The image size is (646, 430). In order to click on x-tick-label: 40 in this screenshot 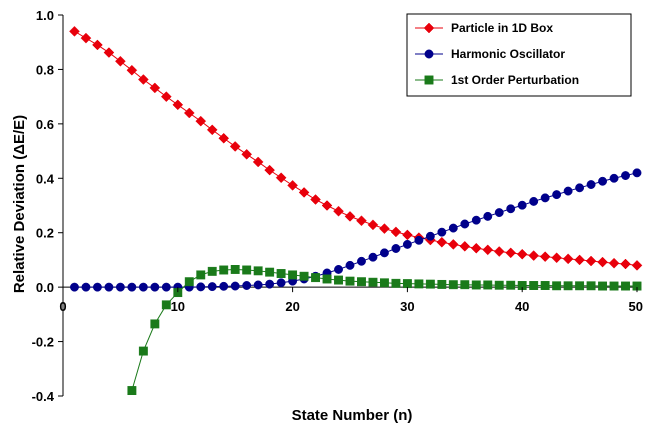, I will do `click(522, 306)`.